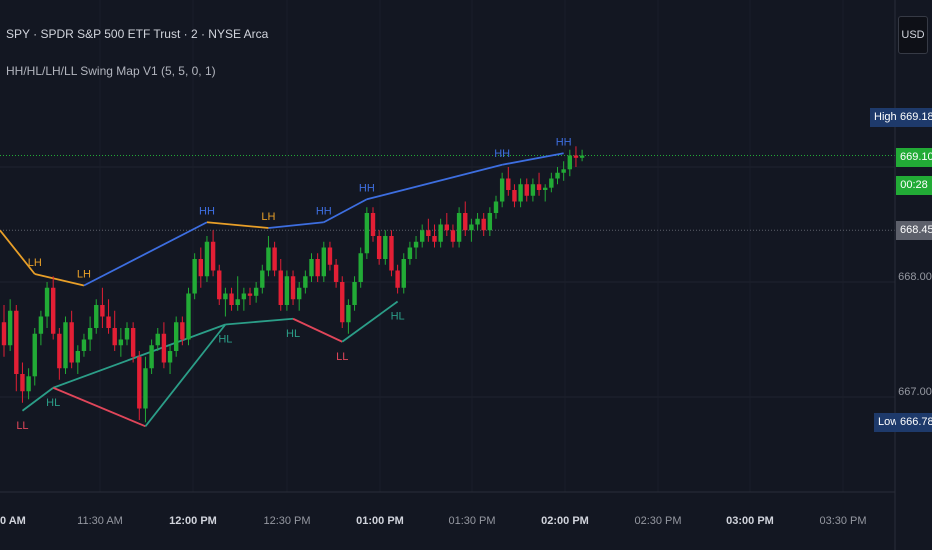  I want to click on time-axis-label: 03:30 PM, so click(843, 521).